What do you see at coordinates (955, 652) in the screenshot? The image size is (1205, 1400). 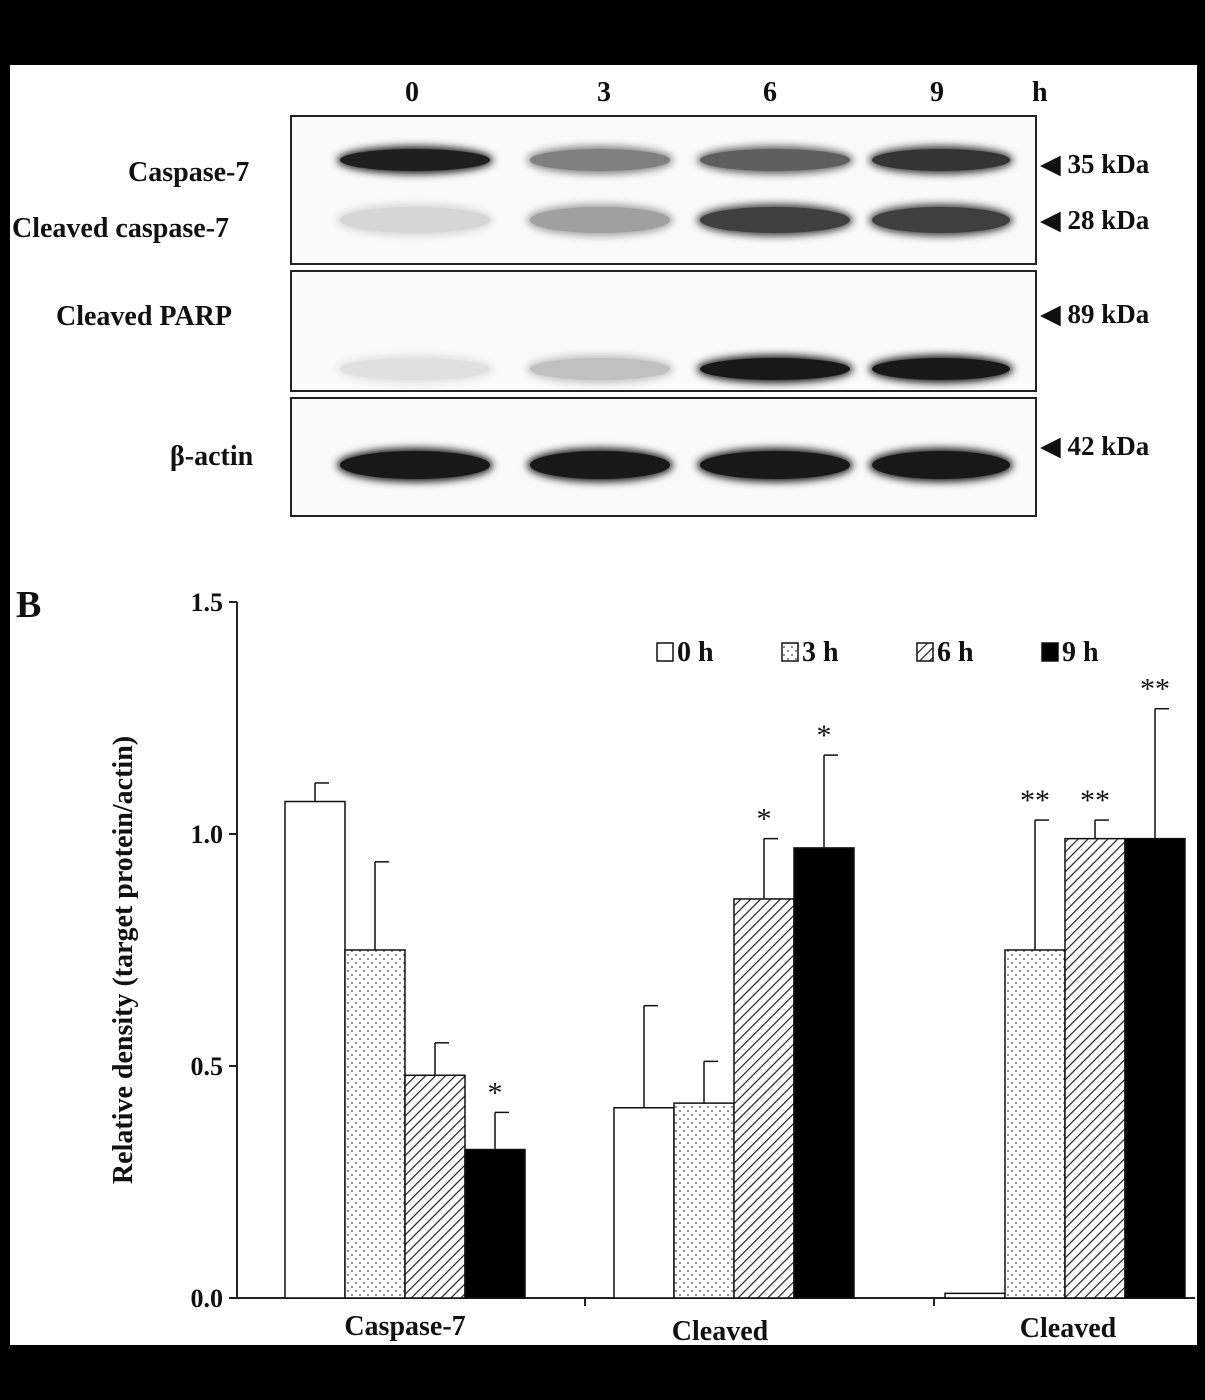 I see `legend-label-2: 6 h` at bounding box center [955, 652].